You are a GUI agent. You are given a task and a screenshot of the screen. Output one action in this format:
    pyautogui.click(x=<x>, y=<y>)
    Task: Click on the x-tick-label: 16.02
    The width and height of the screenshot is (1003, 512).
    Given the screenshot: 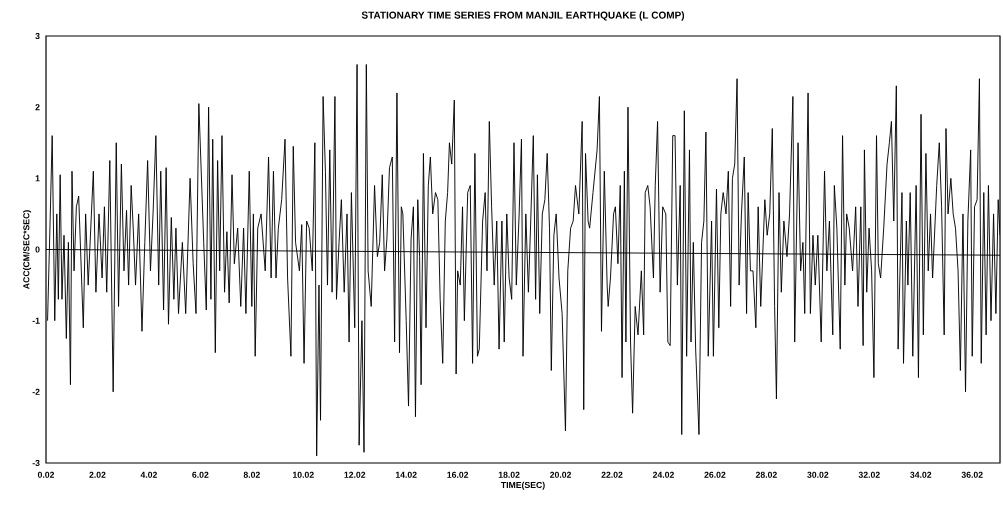 What is the action you would take?
    pyautogui.click(x=458, y=474)
    